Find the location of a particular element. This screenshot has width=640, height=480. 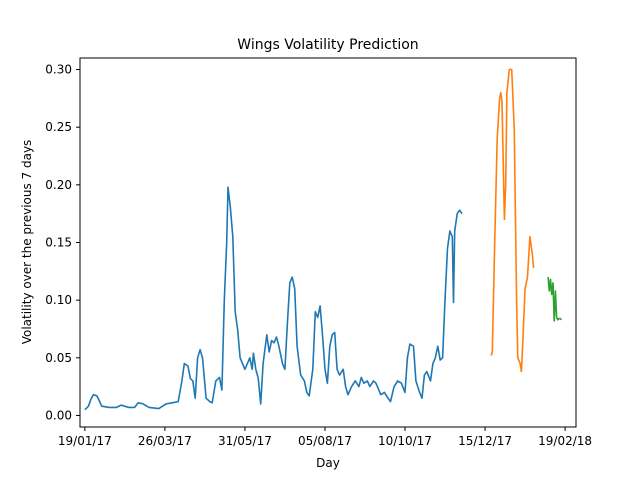

x-tick-label: 10/10/17 is located at coordinates (405, 441).